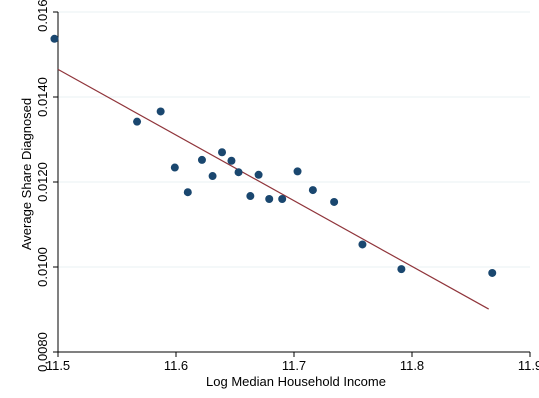 The width and height of the screenshot is (539, 398). What do you see at coordinates (412, 365) in the screenshot?
I see `x-tick-label: 11.8` at bounding box center [412, 365].